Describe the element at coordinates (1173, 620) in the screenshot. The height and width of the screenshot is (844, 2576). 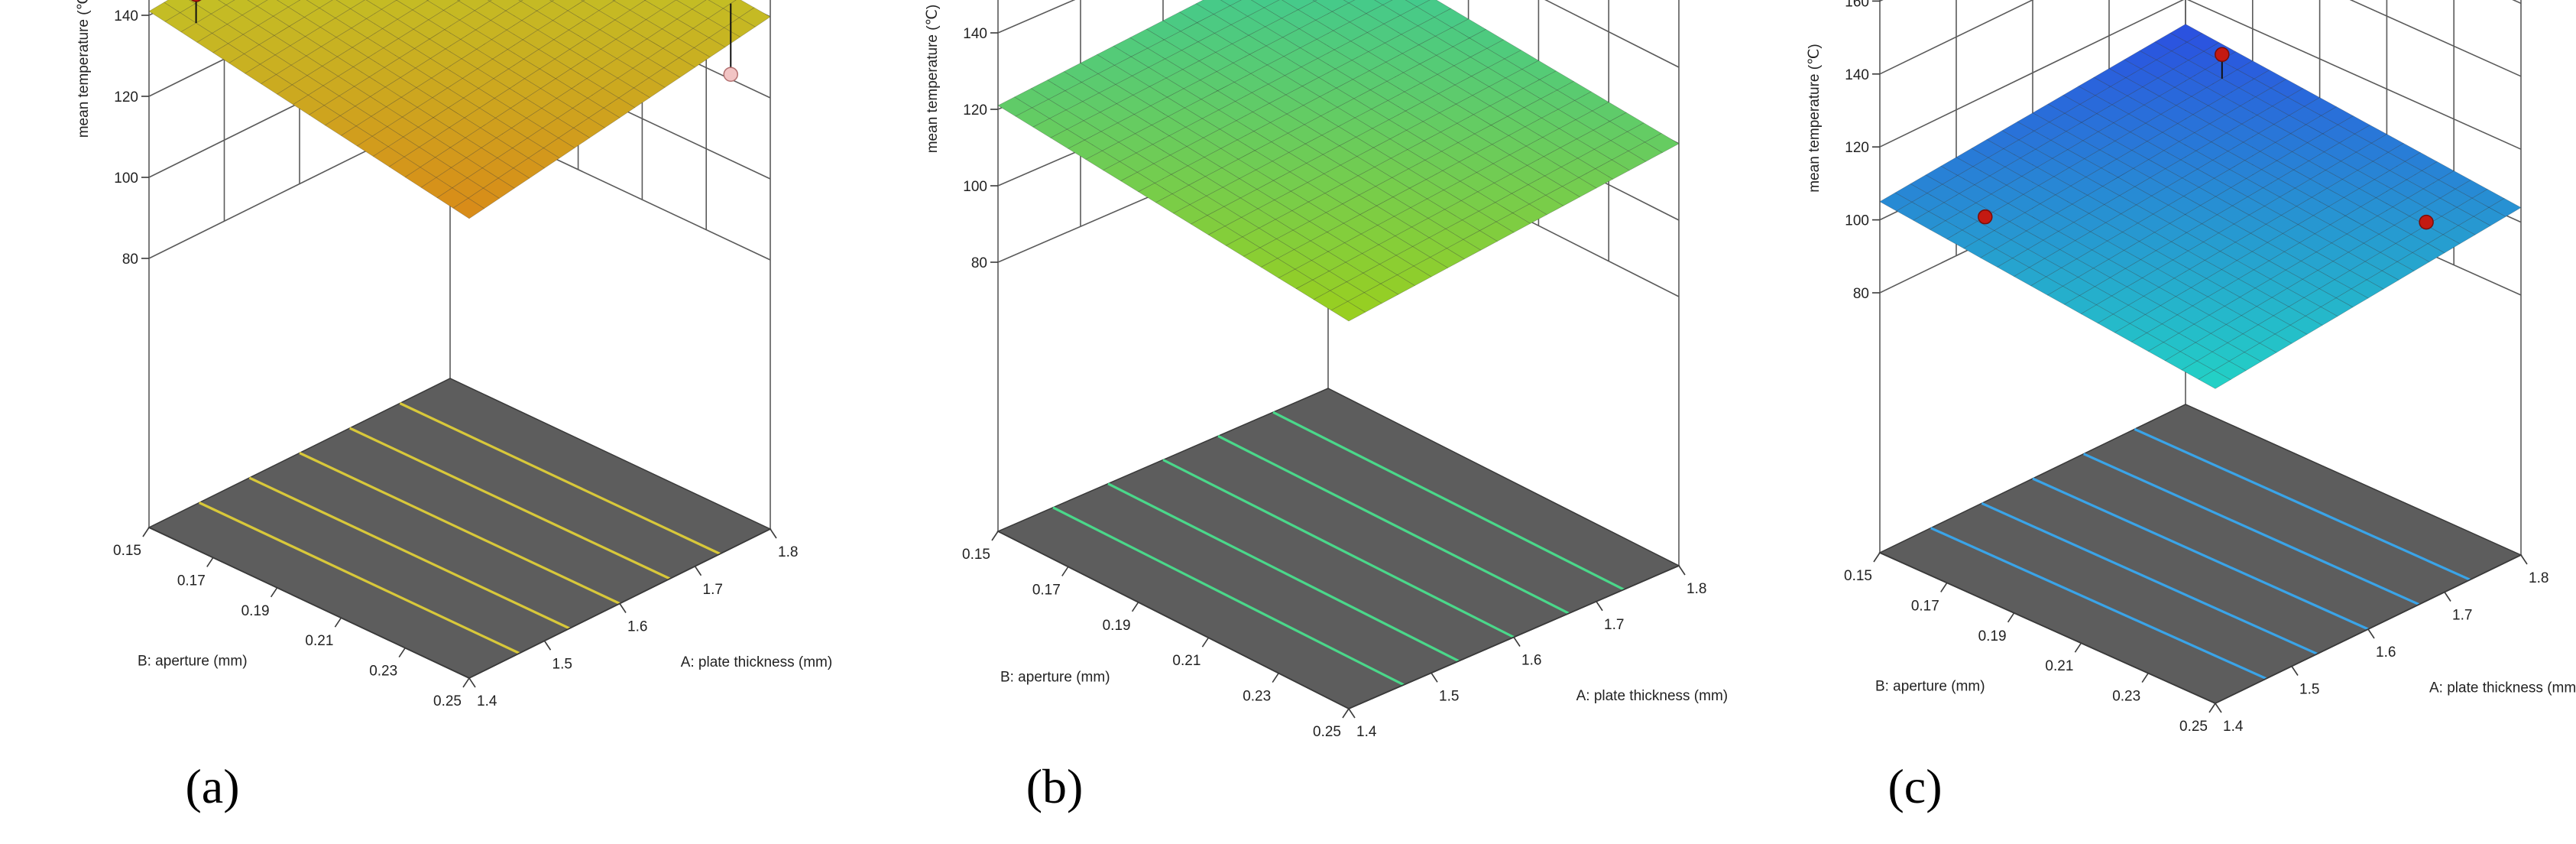
I see `axis-line-y` at that location.